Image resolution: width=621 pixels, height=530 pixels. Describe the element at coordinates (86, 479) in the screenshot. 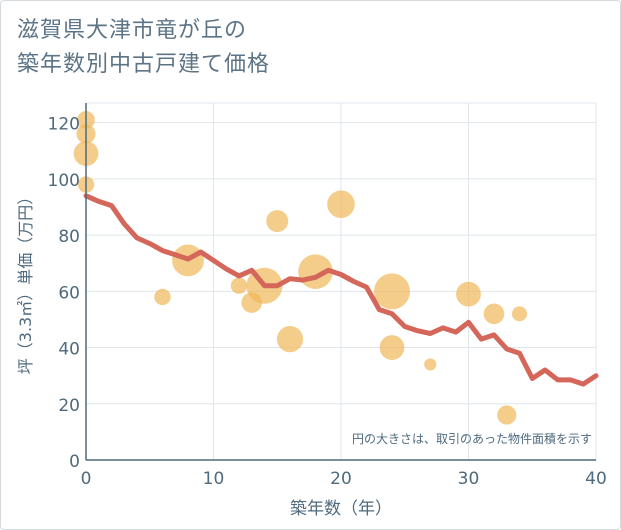

I see `x-tick-label: 0` at that location.